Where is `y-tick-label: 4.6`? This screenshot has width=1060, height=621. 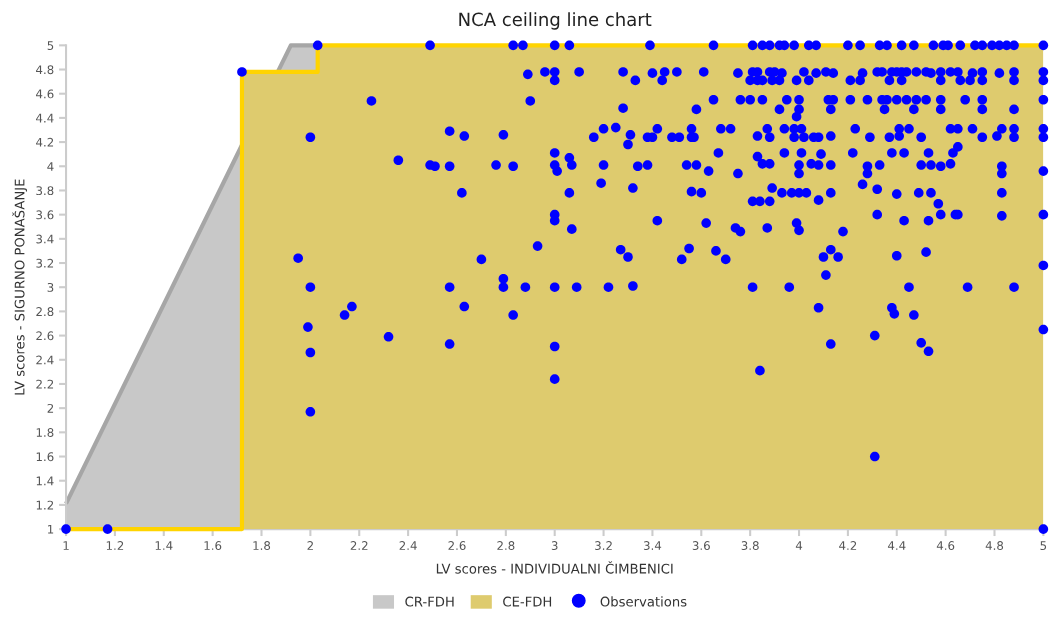 y-tick-label: 4.6 is located at coordinates (45, 94).